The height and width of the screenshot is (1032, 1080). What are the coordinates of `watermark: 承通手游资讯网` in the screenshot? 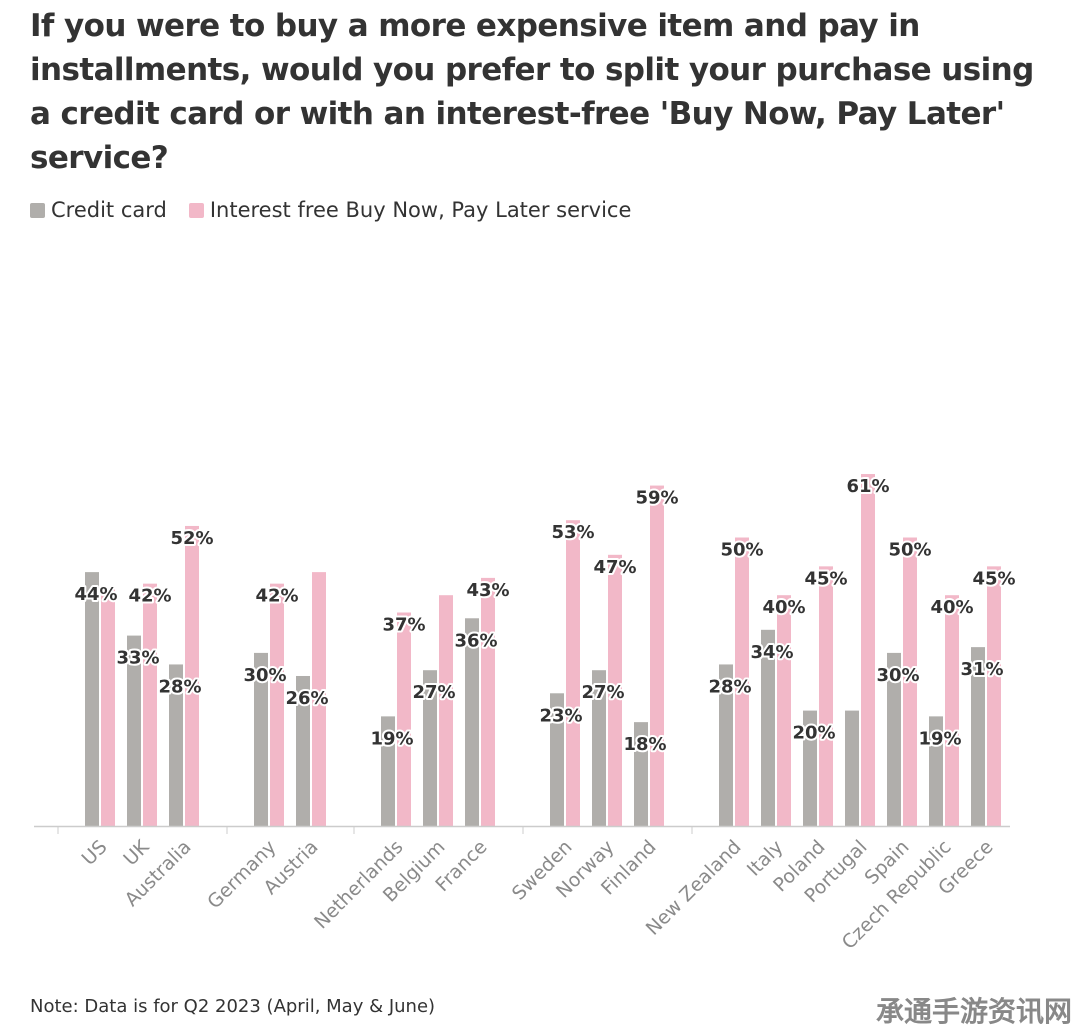 It's located at (973, 1011).